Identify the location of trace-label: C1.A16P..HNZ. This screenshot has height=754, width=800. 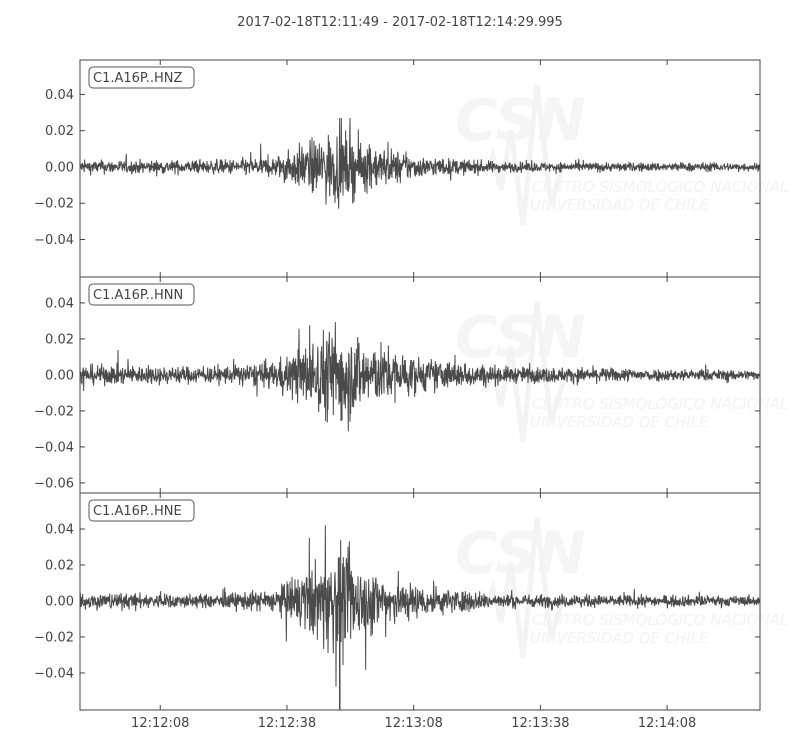
(141, 77).